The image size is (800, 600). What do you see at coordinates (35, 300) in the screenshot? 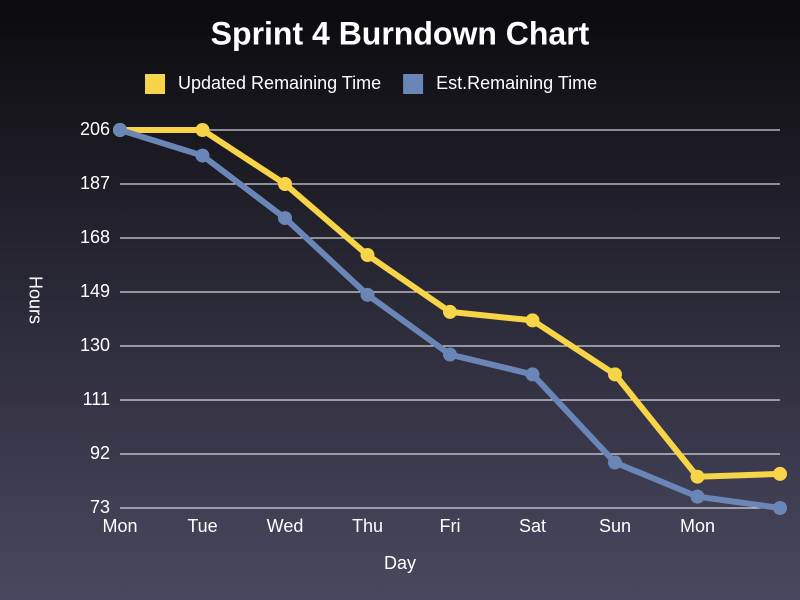
I see `y-axis-label: Hours` at bounding box center [35, 300].